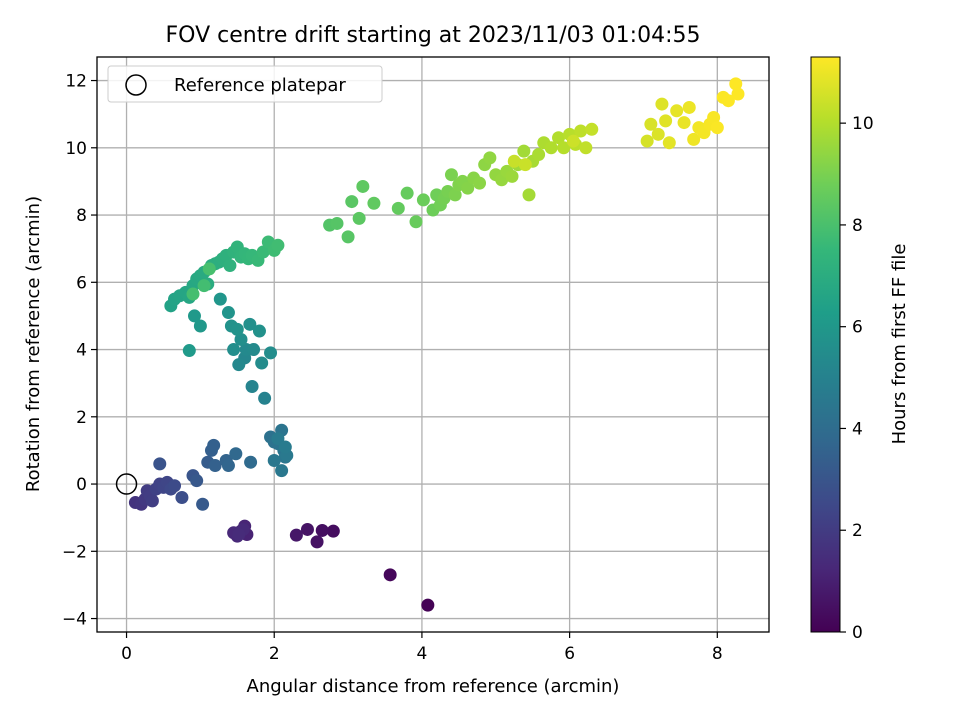 This screenshot has width=960, height=720. Describe the element at coordinates (260, 85) in the screenshot. I see `legend-label-reference: Reference platepar` at that location.